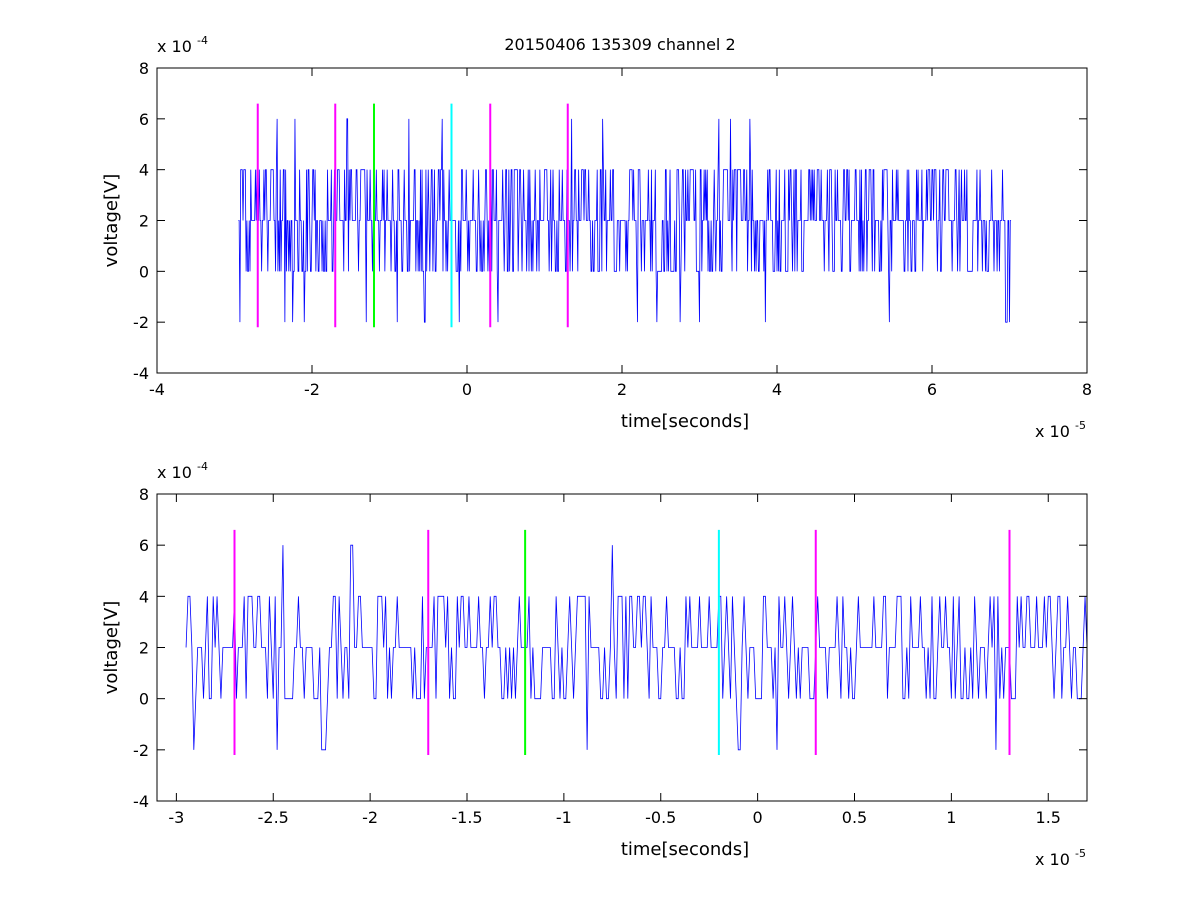 This screenshot has width=1200, height=900. I want to click on x-tick-label: 0.5, so click(854, 817).